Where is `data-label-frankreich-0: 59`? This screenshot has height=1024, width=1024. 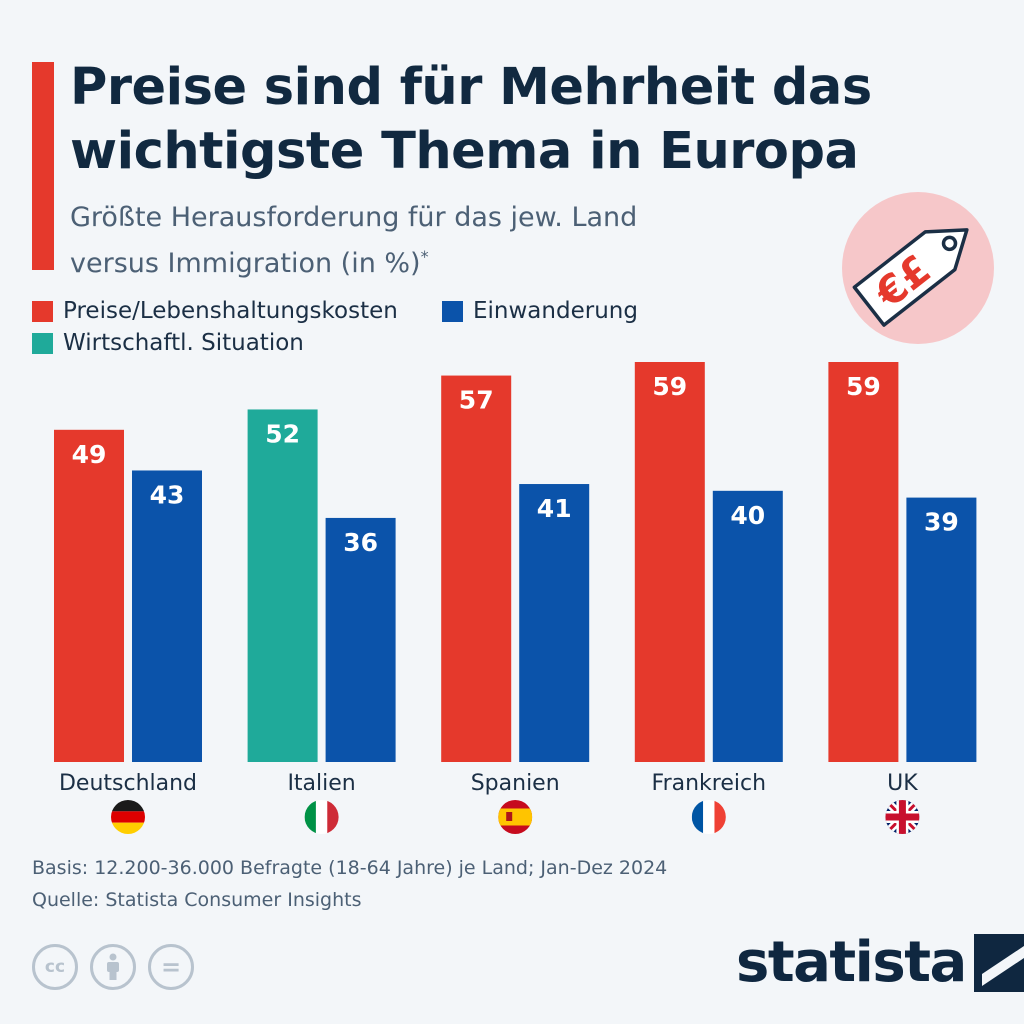 data-label-frankreich-0: 59 is located at coordinates (669, 386).